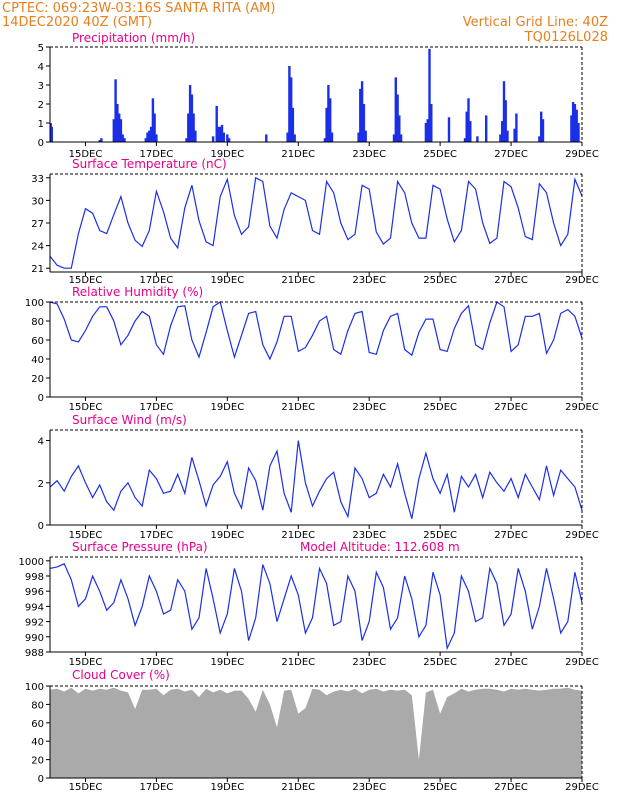 The height and width of the screenshot is (800, 618). Describe the element at coordinates (77, 22) in the screenshot. I see `header-date: 14DEC2020 40Z (GMT)` at that location.